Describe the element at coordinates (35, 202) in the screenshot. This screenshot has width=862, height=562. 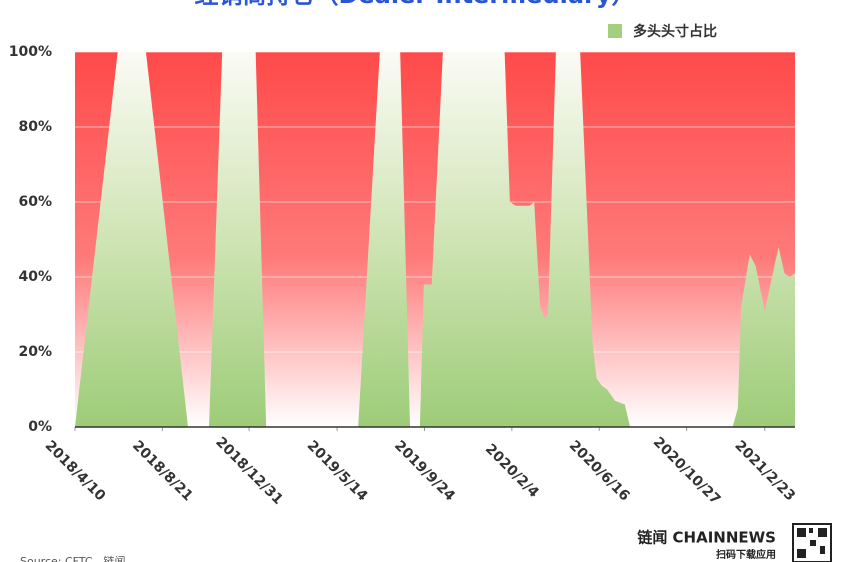
I see `y-tick-label: 60%` at that location.